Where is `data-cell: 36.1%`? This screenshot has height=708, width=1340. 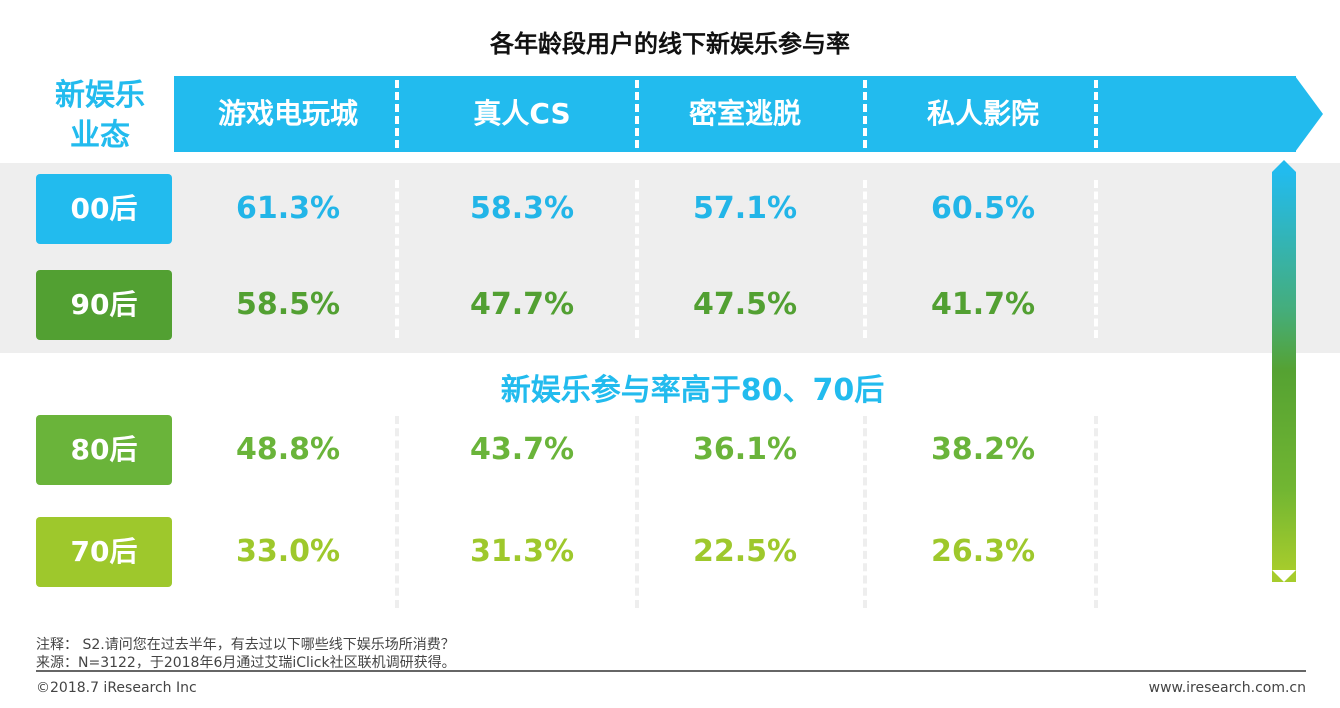
data-cell: 36.1% is located at coordinates (745, 449).